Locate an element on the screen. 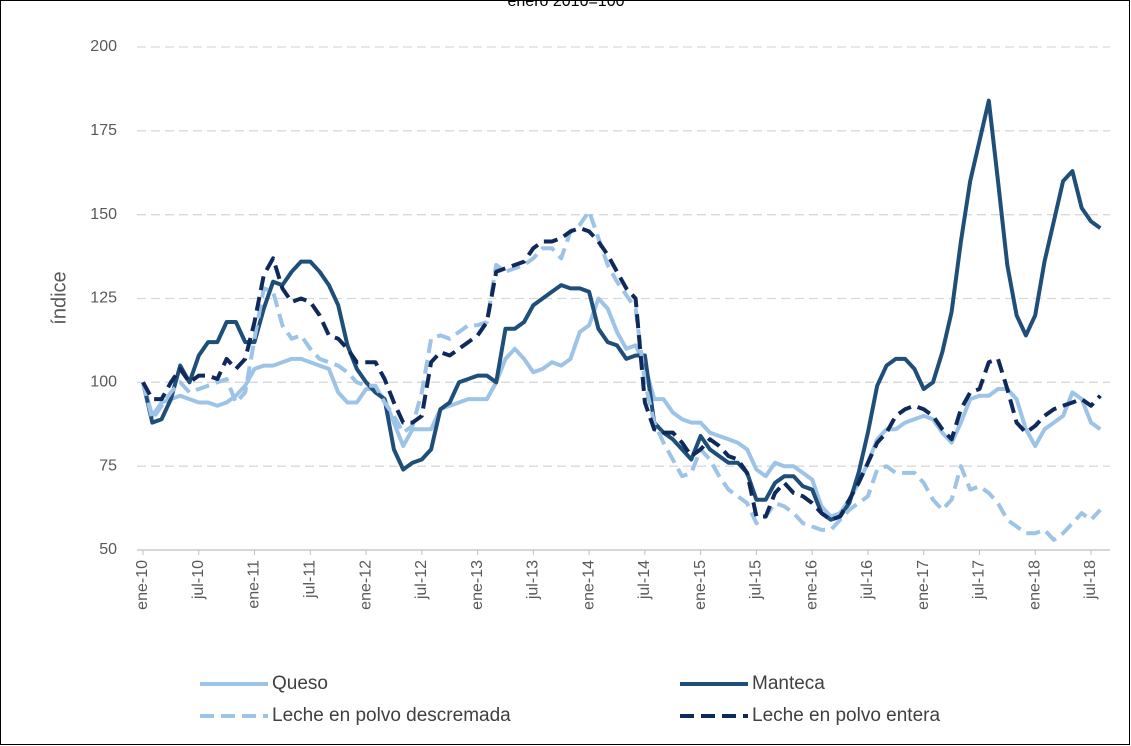  y-tick-label: 200 is located at coordinates (103, 46).